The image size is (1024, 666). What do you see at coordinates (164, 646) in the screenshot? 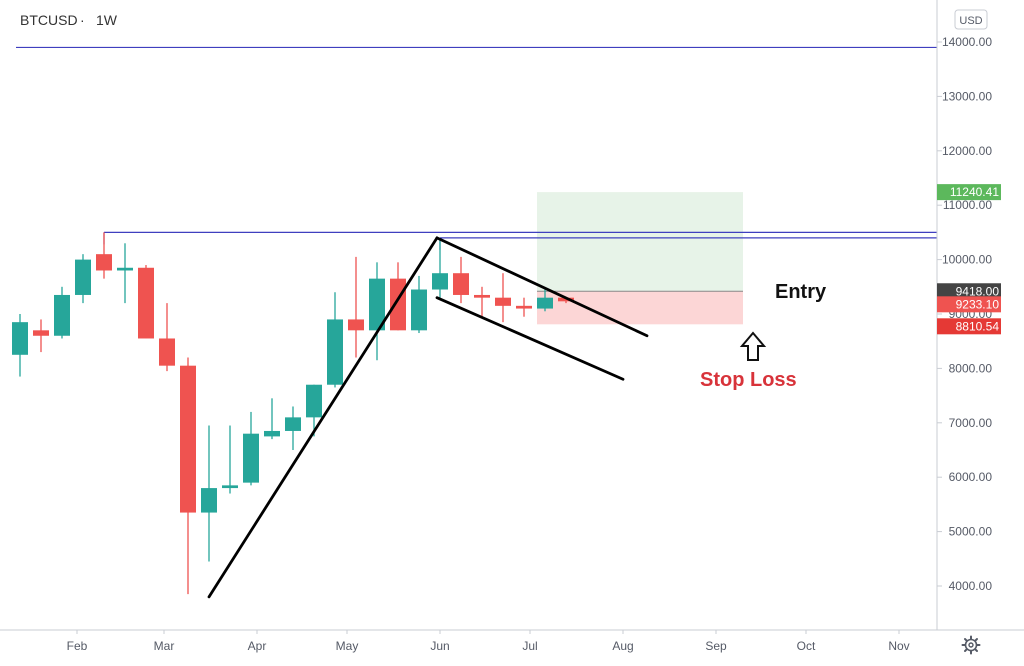
I see `x-tick-label: Mar` at bounding box center [164, 646].